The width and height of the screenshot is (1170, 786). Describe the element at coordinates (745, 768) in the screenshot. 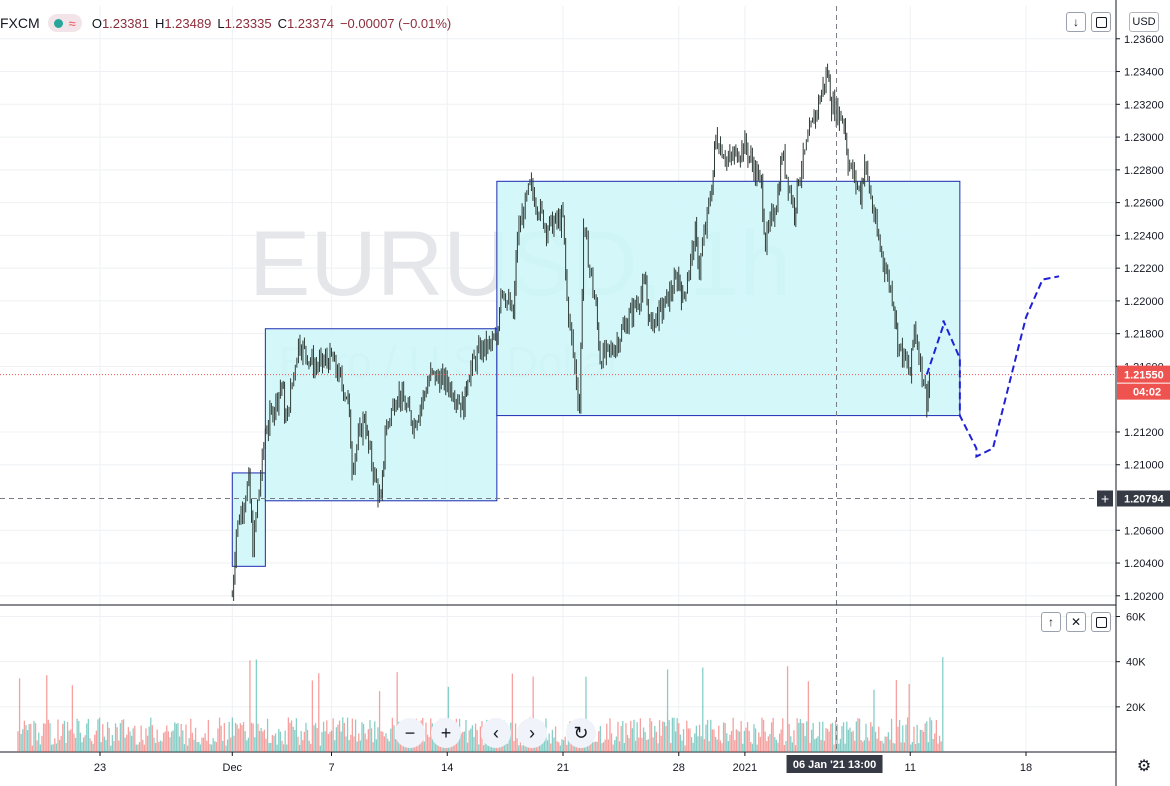

I see `time-tick-label: 2021` at that location.